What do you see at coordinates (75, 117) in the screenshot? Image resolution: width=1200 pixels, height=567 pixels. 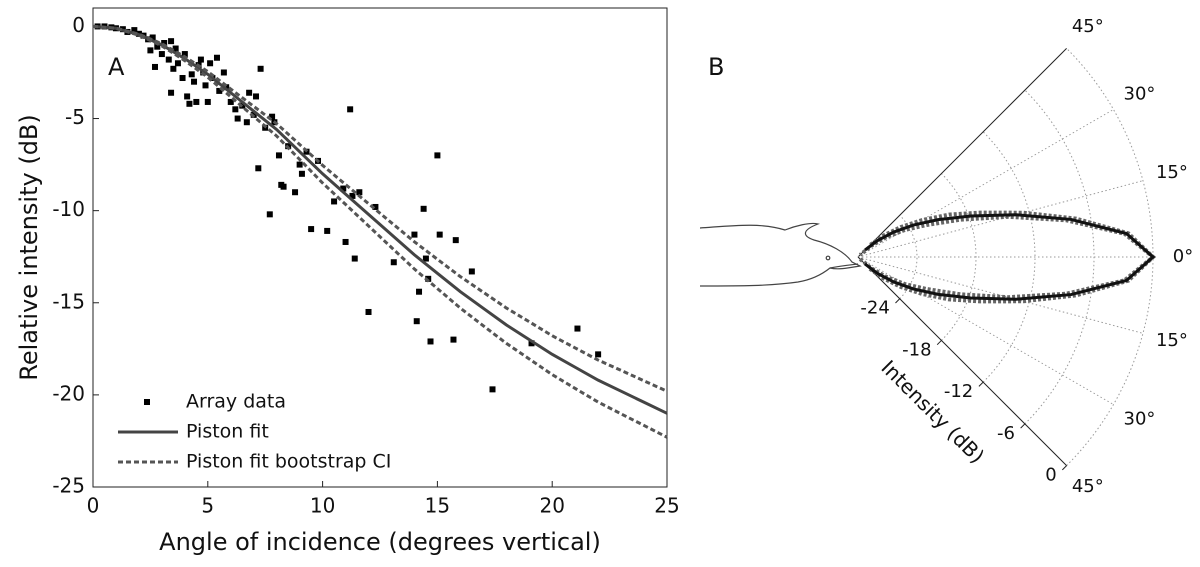 I see `y-tick-label: -5` at bounding box center [75, 117].